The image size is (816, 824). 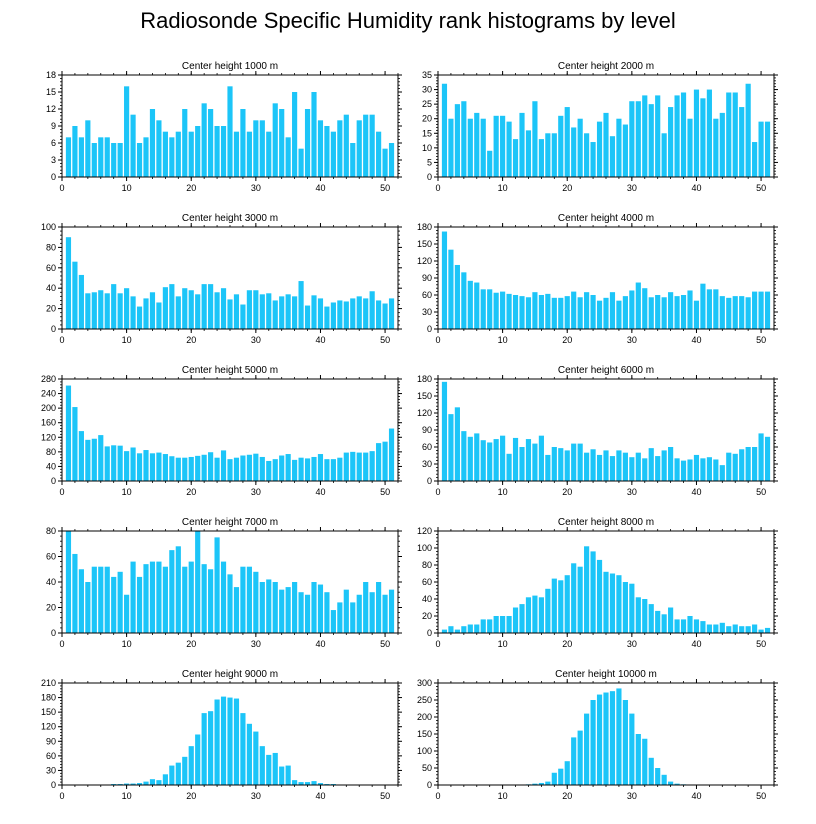 What do you see at coordinates (567, 492) in the screenshot?
I see `x-tick-label: 20` at bounding box center [567, 492].